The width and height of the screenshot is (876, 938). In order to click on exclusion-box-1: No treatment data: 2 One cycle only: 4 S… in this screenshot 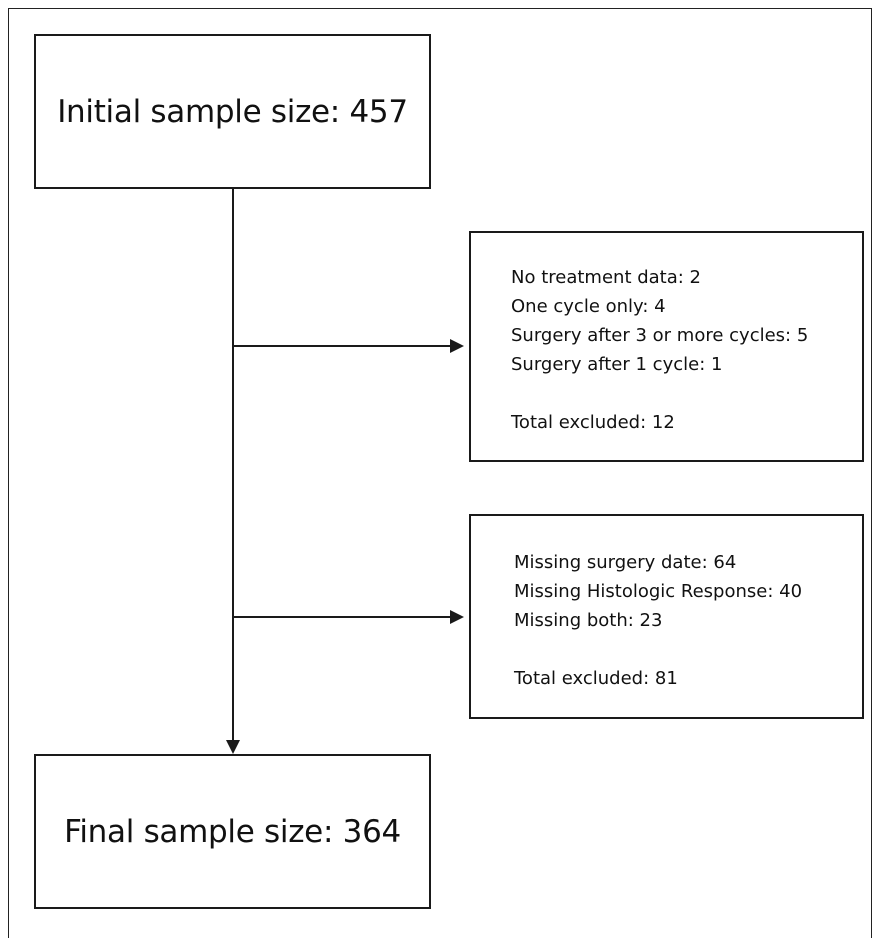, I will do `click(666, 346)`.